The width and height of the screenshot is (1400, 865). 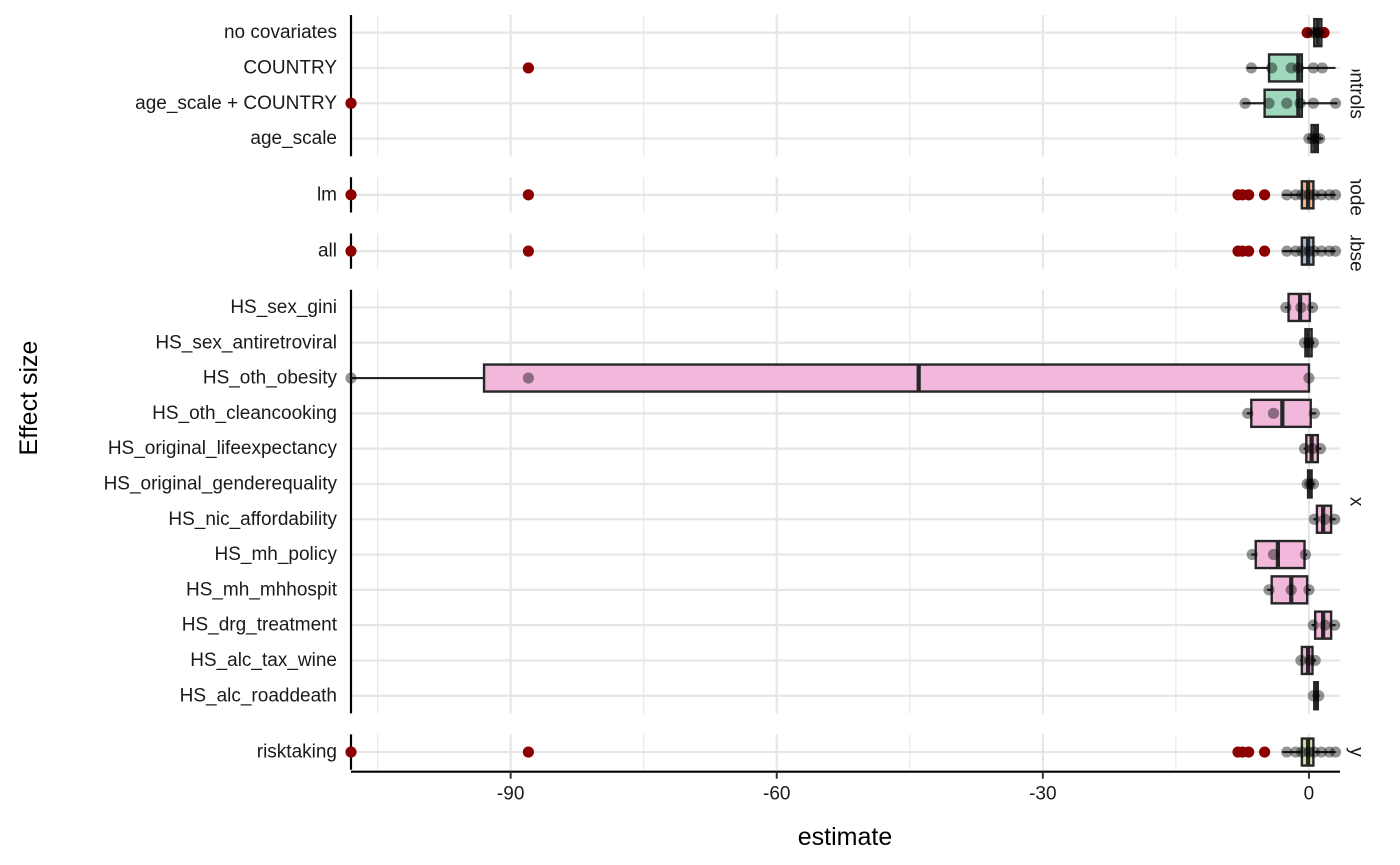 What do you see at coordinates (763, 554) in the screenshot?
I see `row-HS_mh_policy: HS_mh_policy` at bounding box center [763, 554].